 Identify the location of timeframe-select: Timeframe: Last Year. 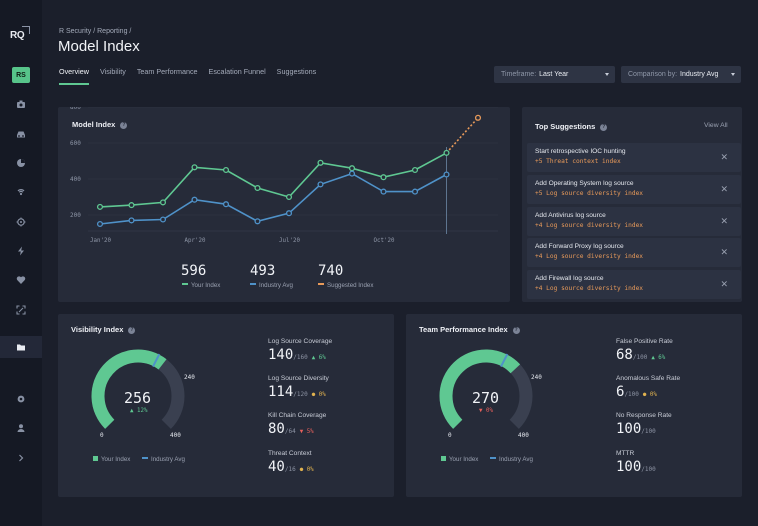
(554, 74).